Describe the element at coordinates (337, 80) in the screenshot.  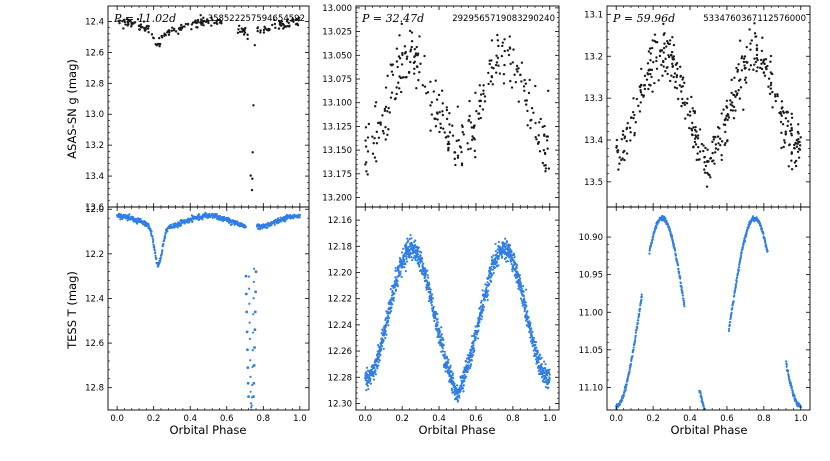
I see `y-tick-label: 13.075` at that location.